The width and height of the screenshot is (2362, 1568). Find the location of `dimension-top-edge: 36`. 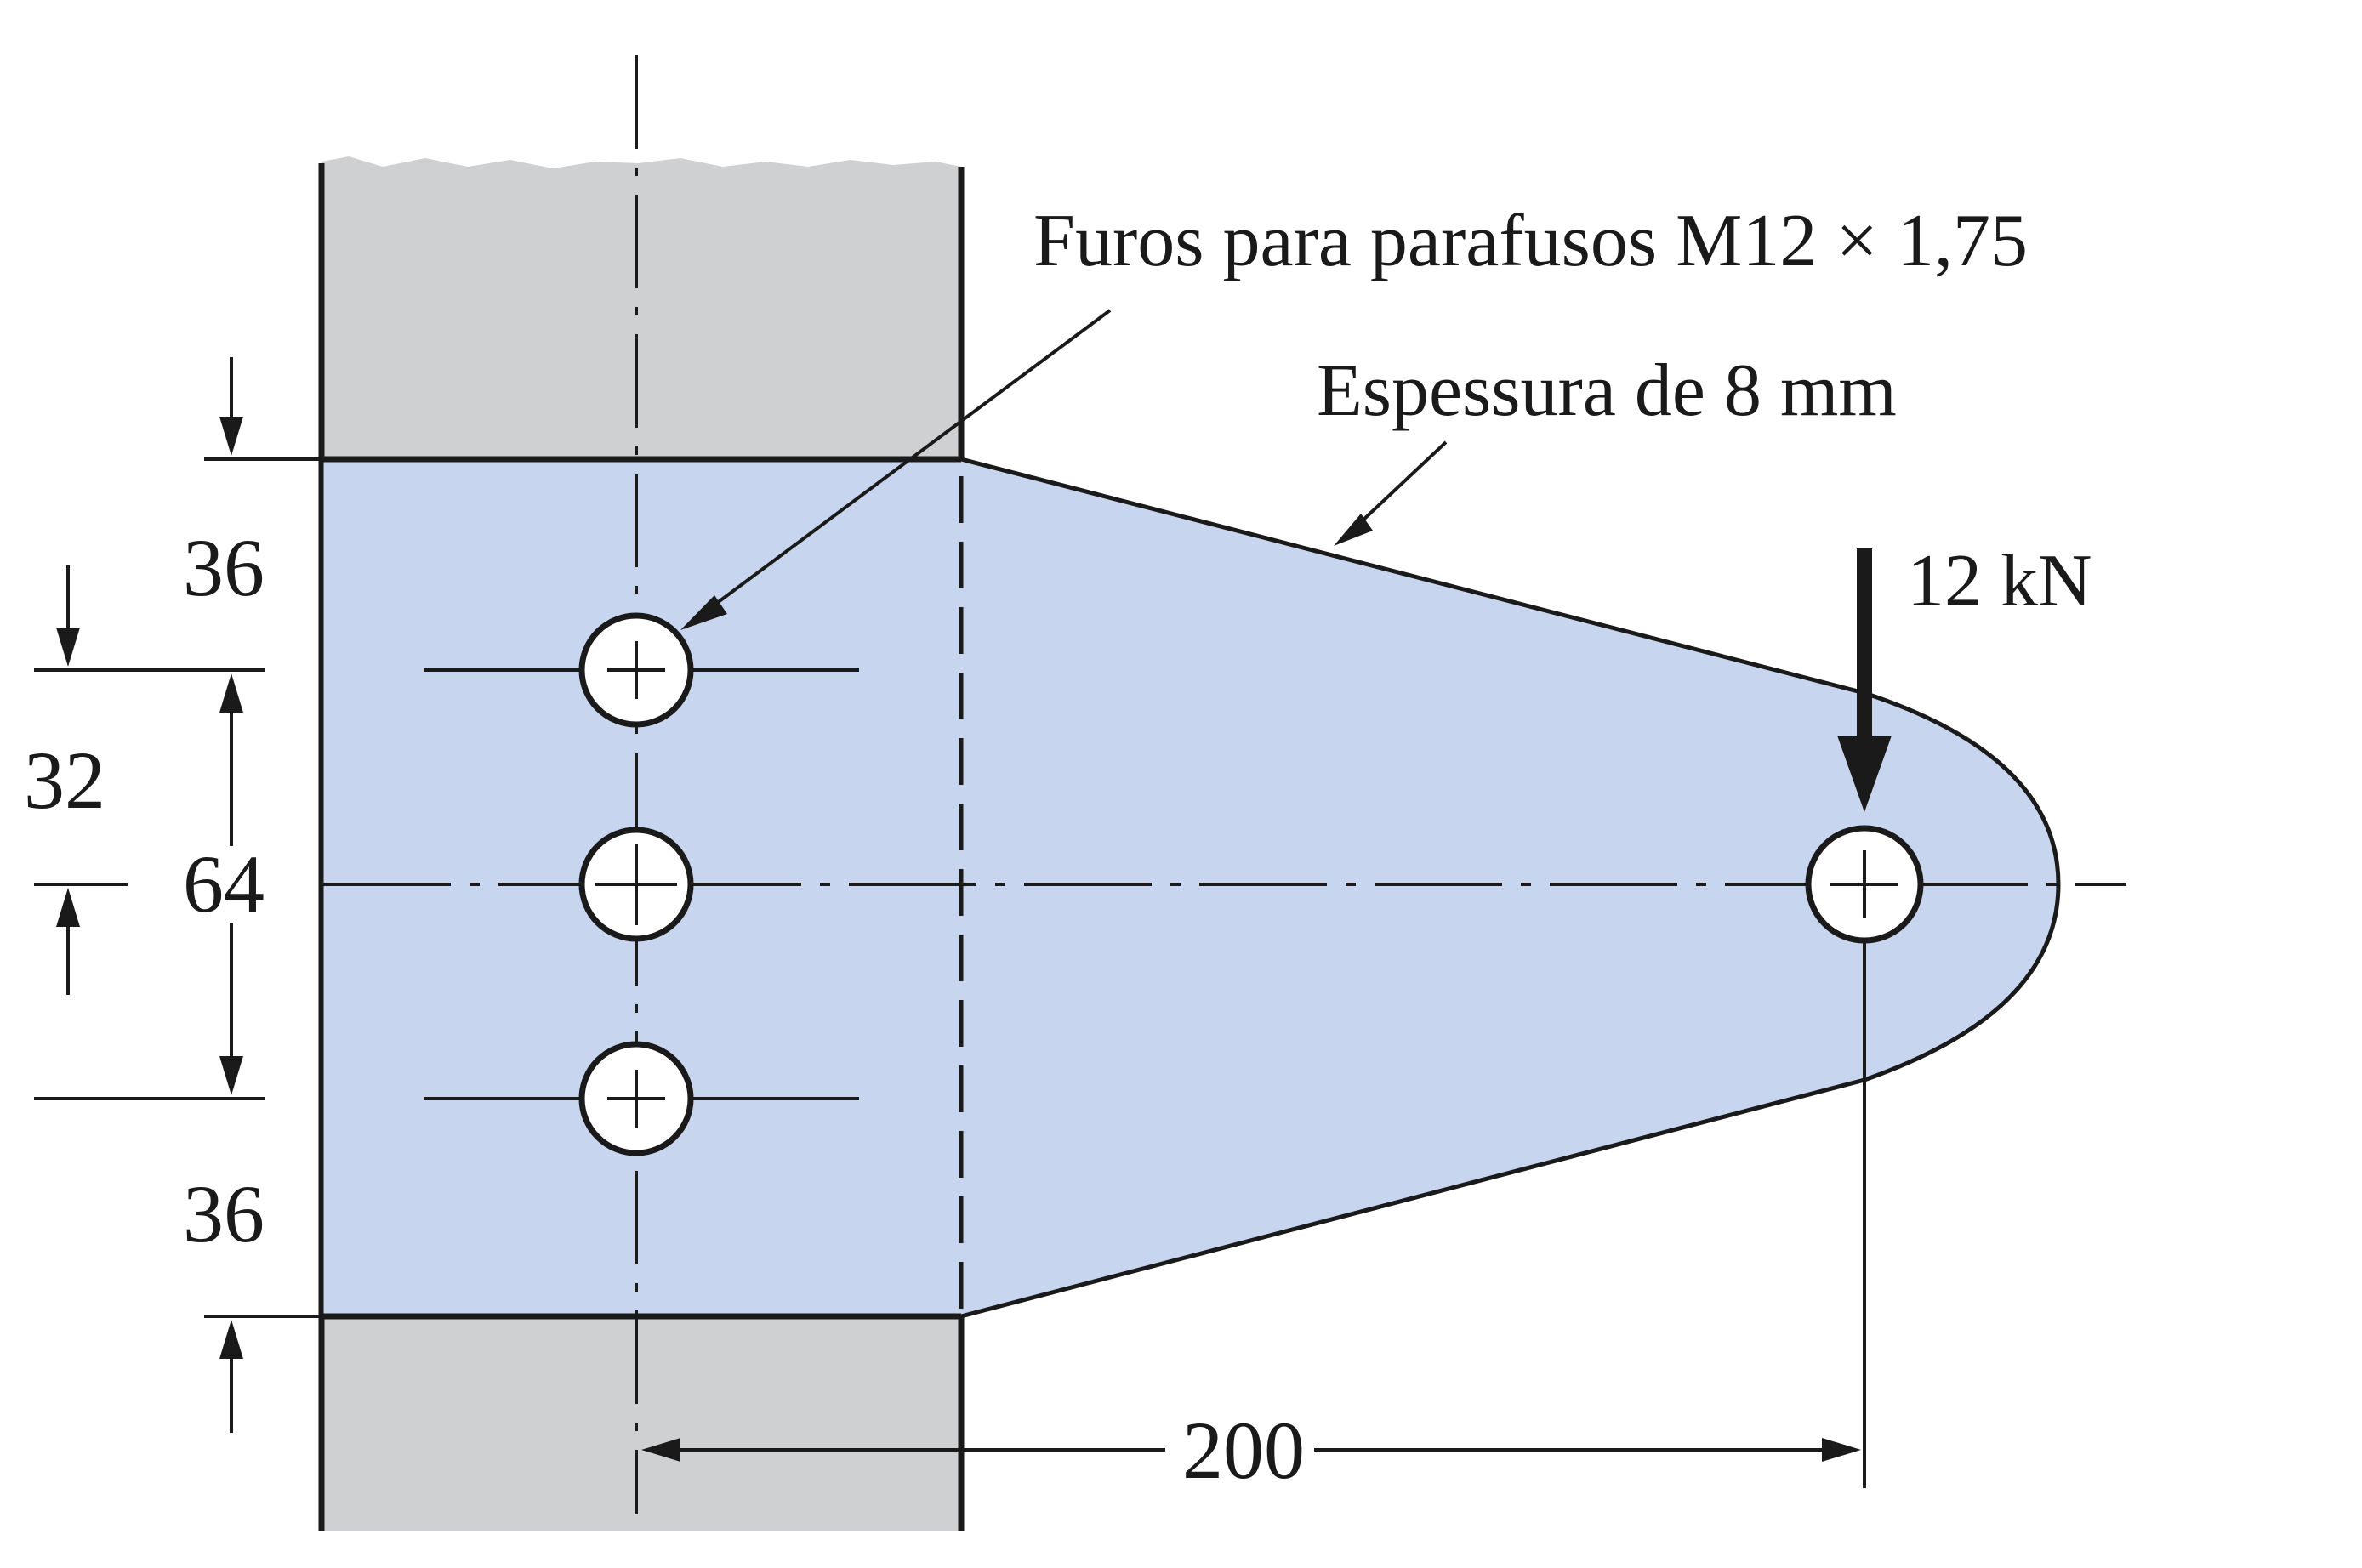

dimension-top-edge: 36 is located at coordinates (224, 567).